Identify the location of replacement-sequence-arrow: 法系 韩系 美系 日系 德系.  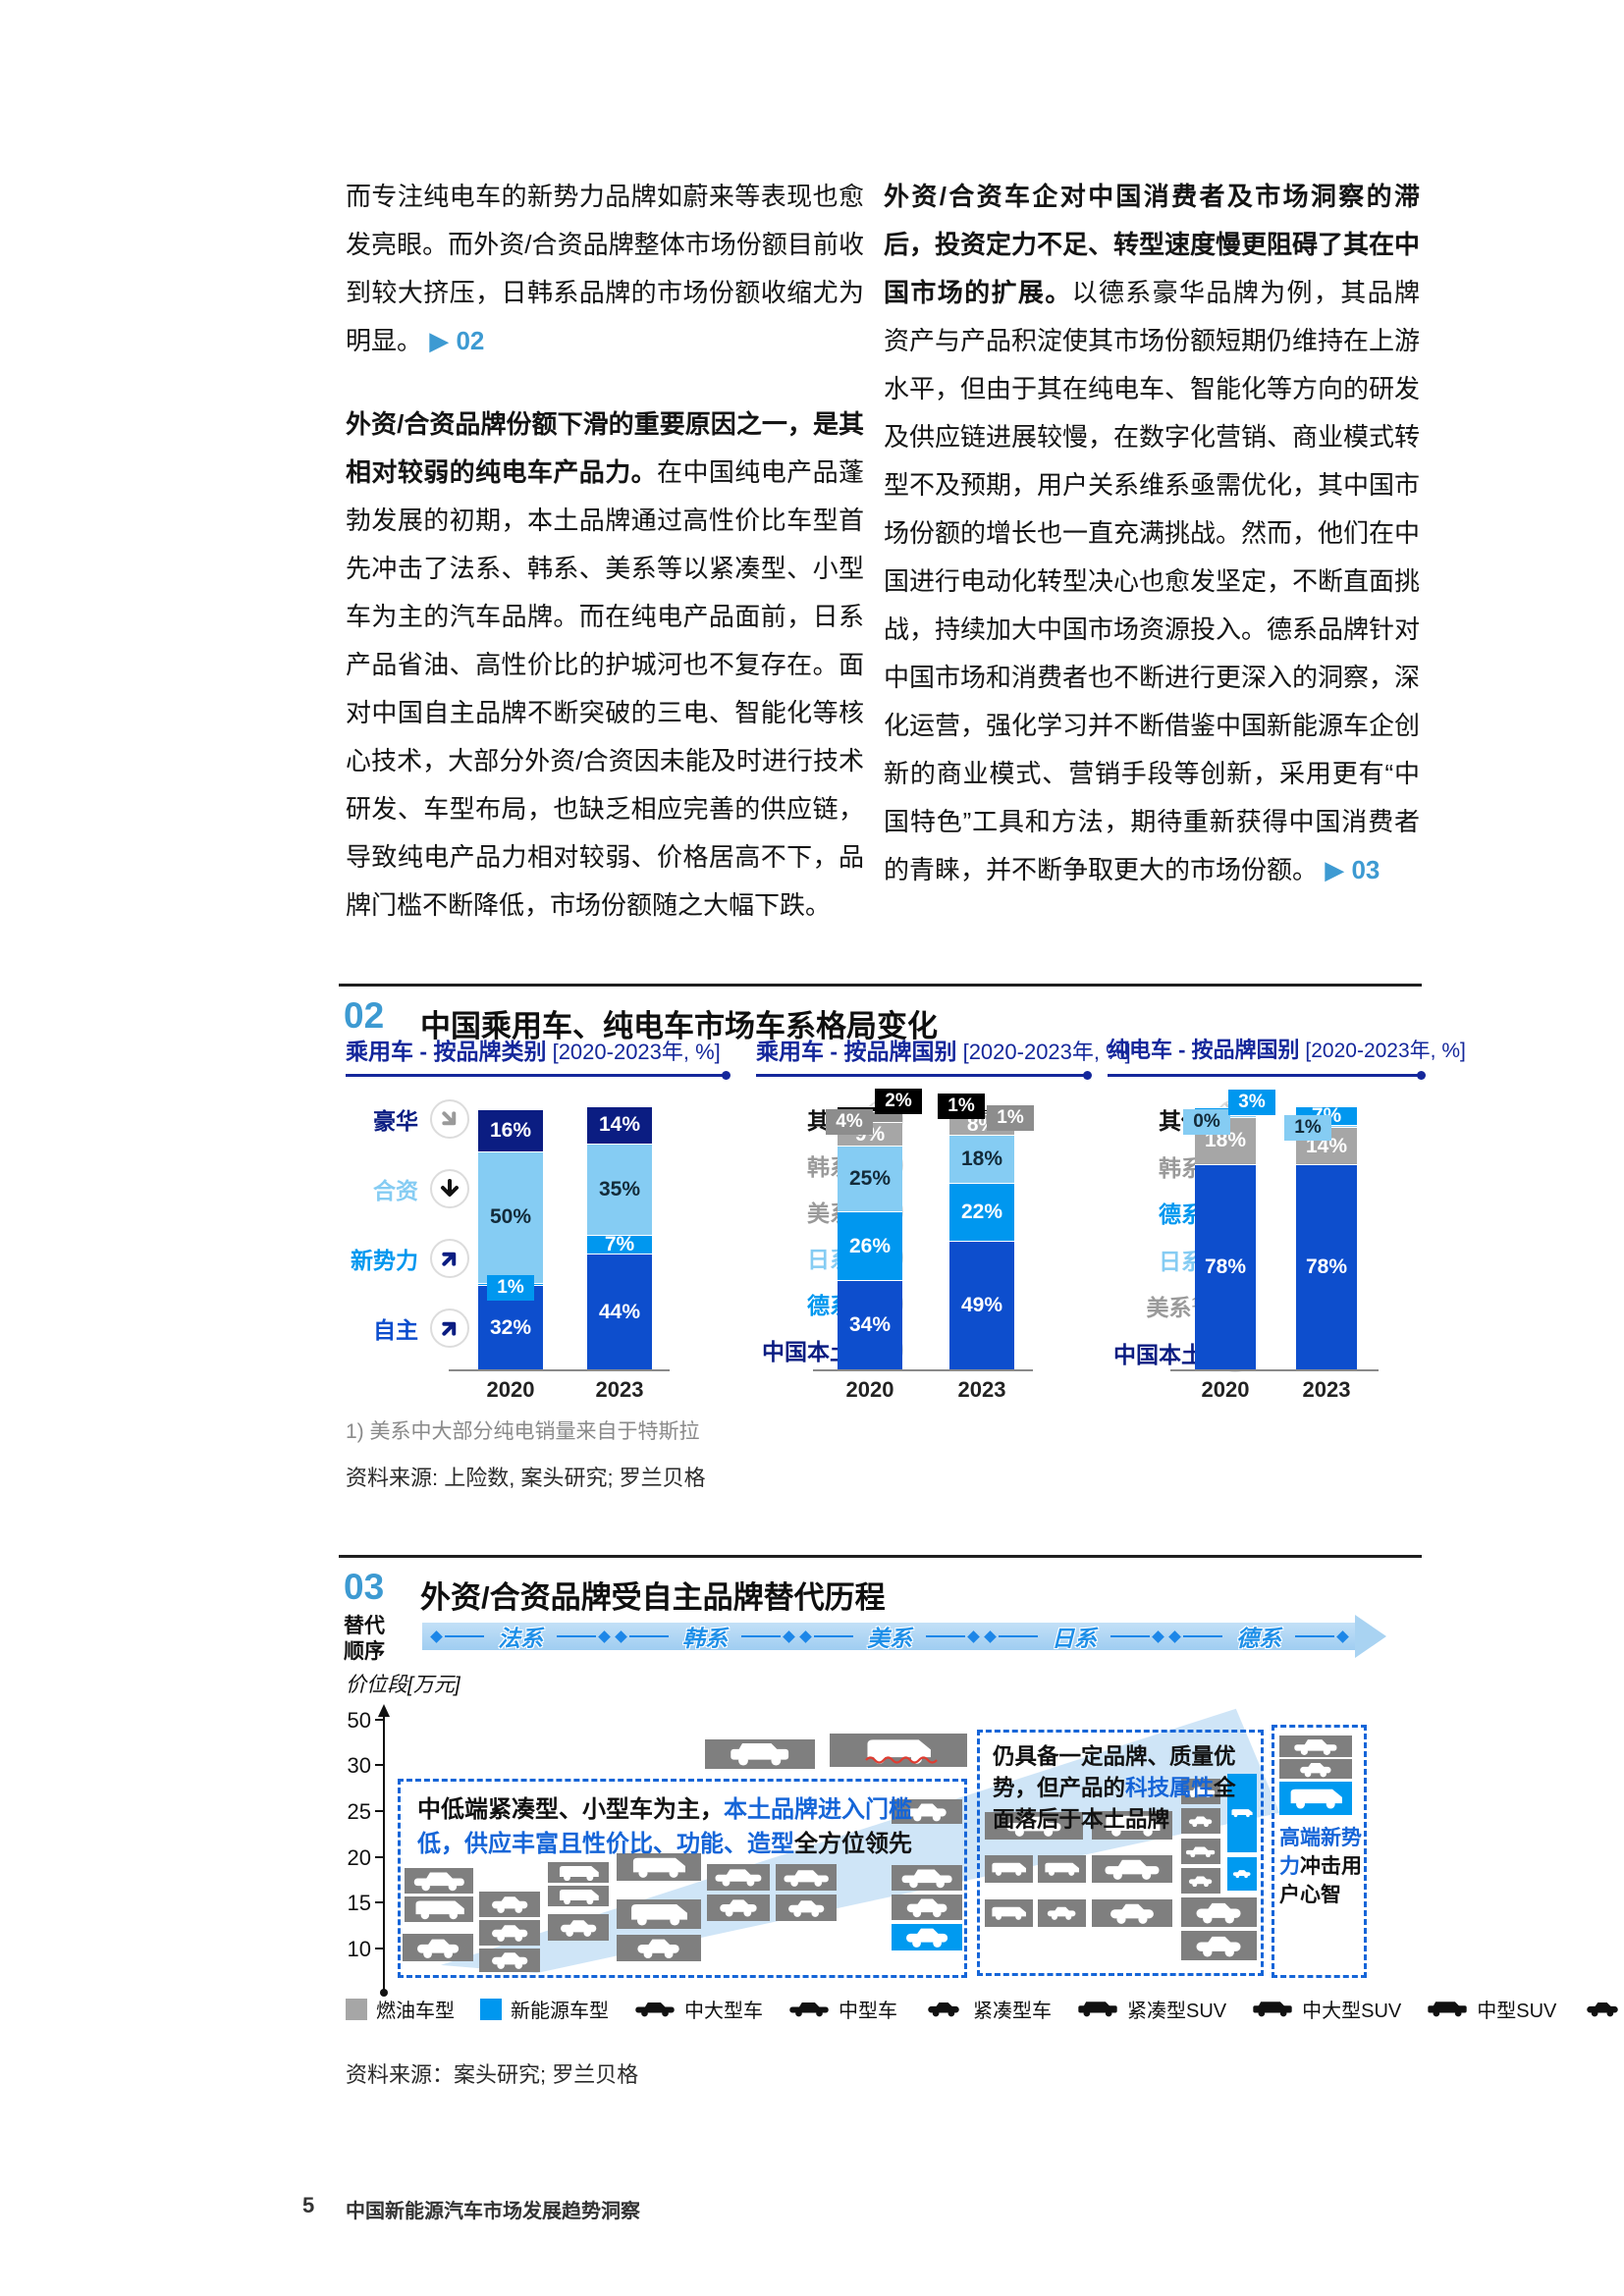
(889, 1637).